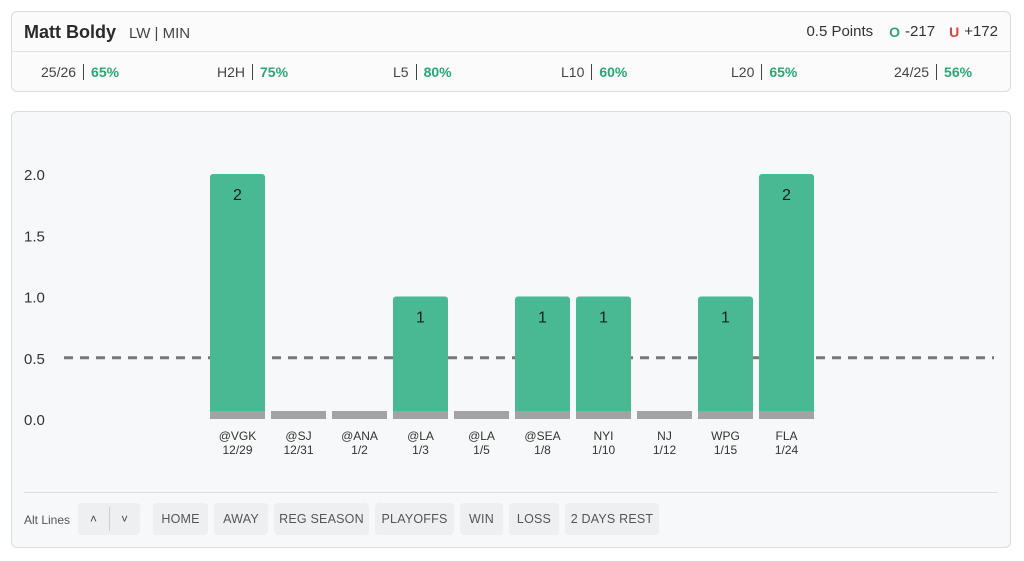 The image size is (1024, 561). Describe the element at coordinates (534, 519) in the screenshot. I see `filter-loss-button: LOSS` at that location.